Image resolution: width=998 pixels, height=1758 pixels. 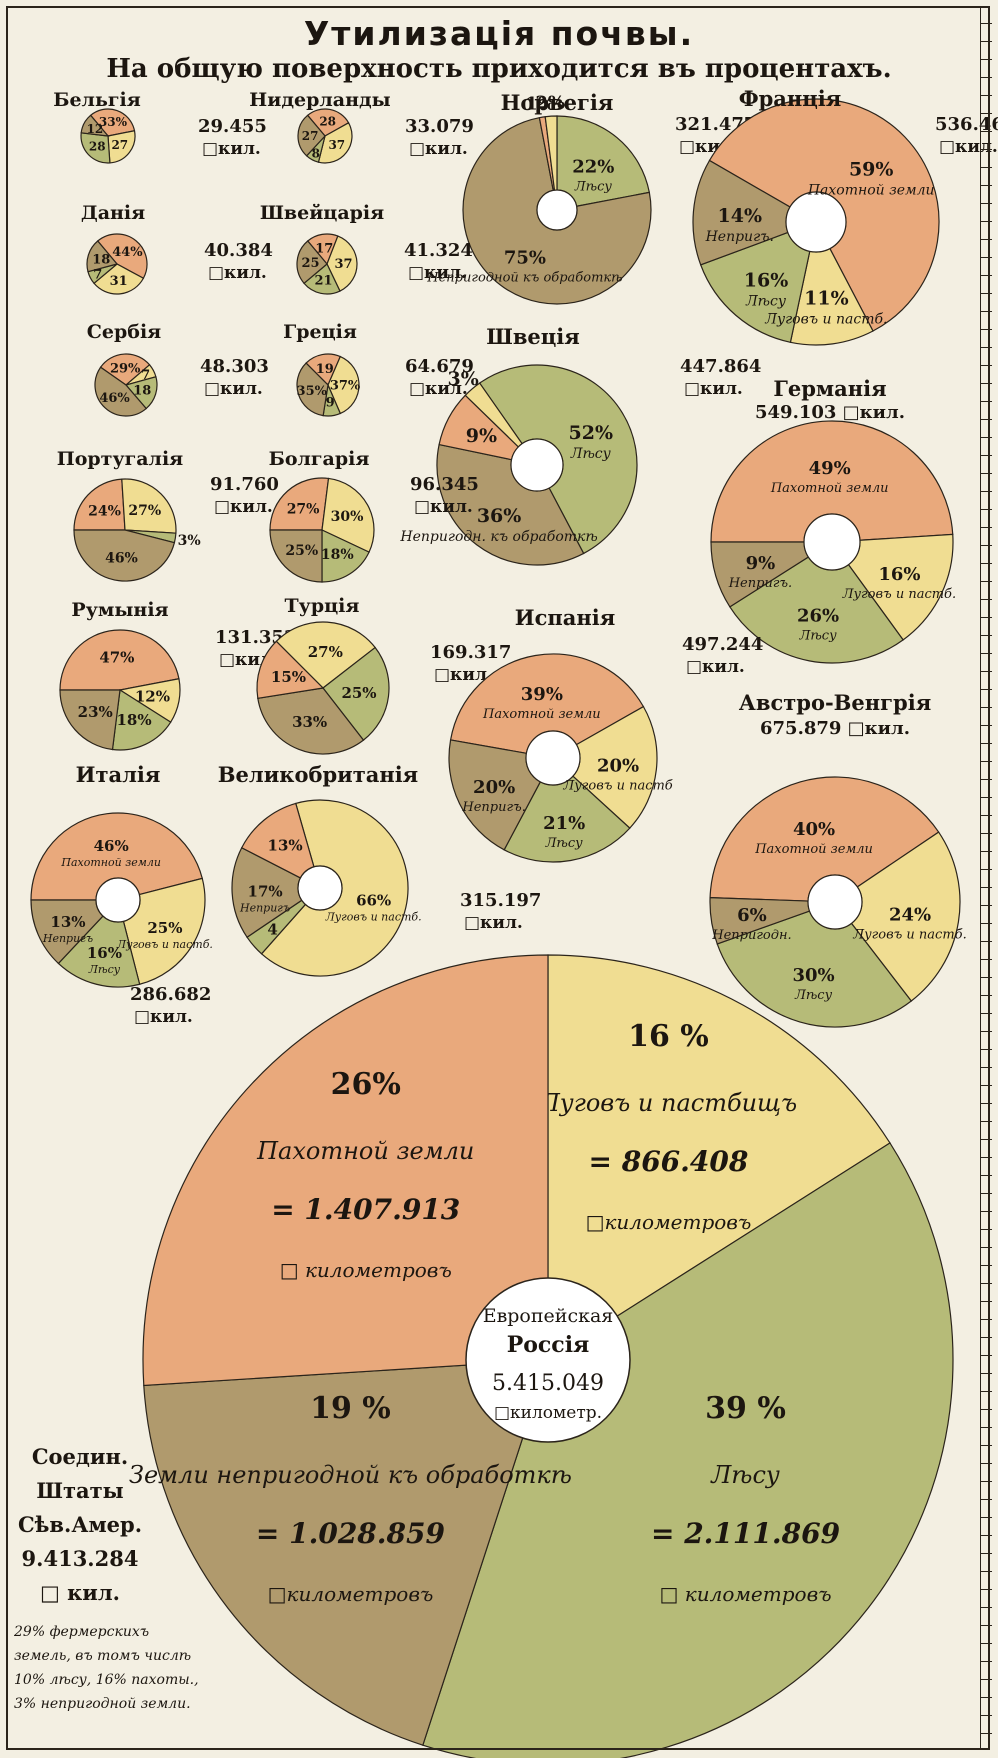 What do you see at coordinates (288, 677) in the screenshot?
I see `pie-13-label-3: 15%` at bounding box center [288, 677].